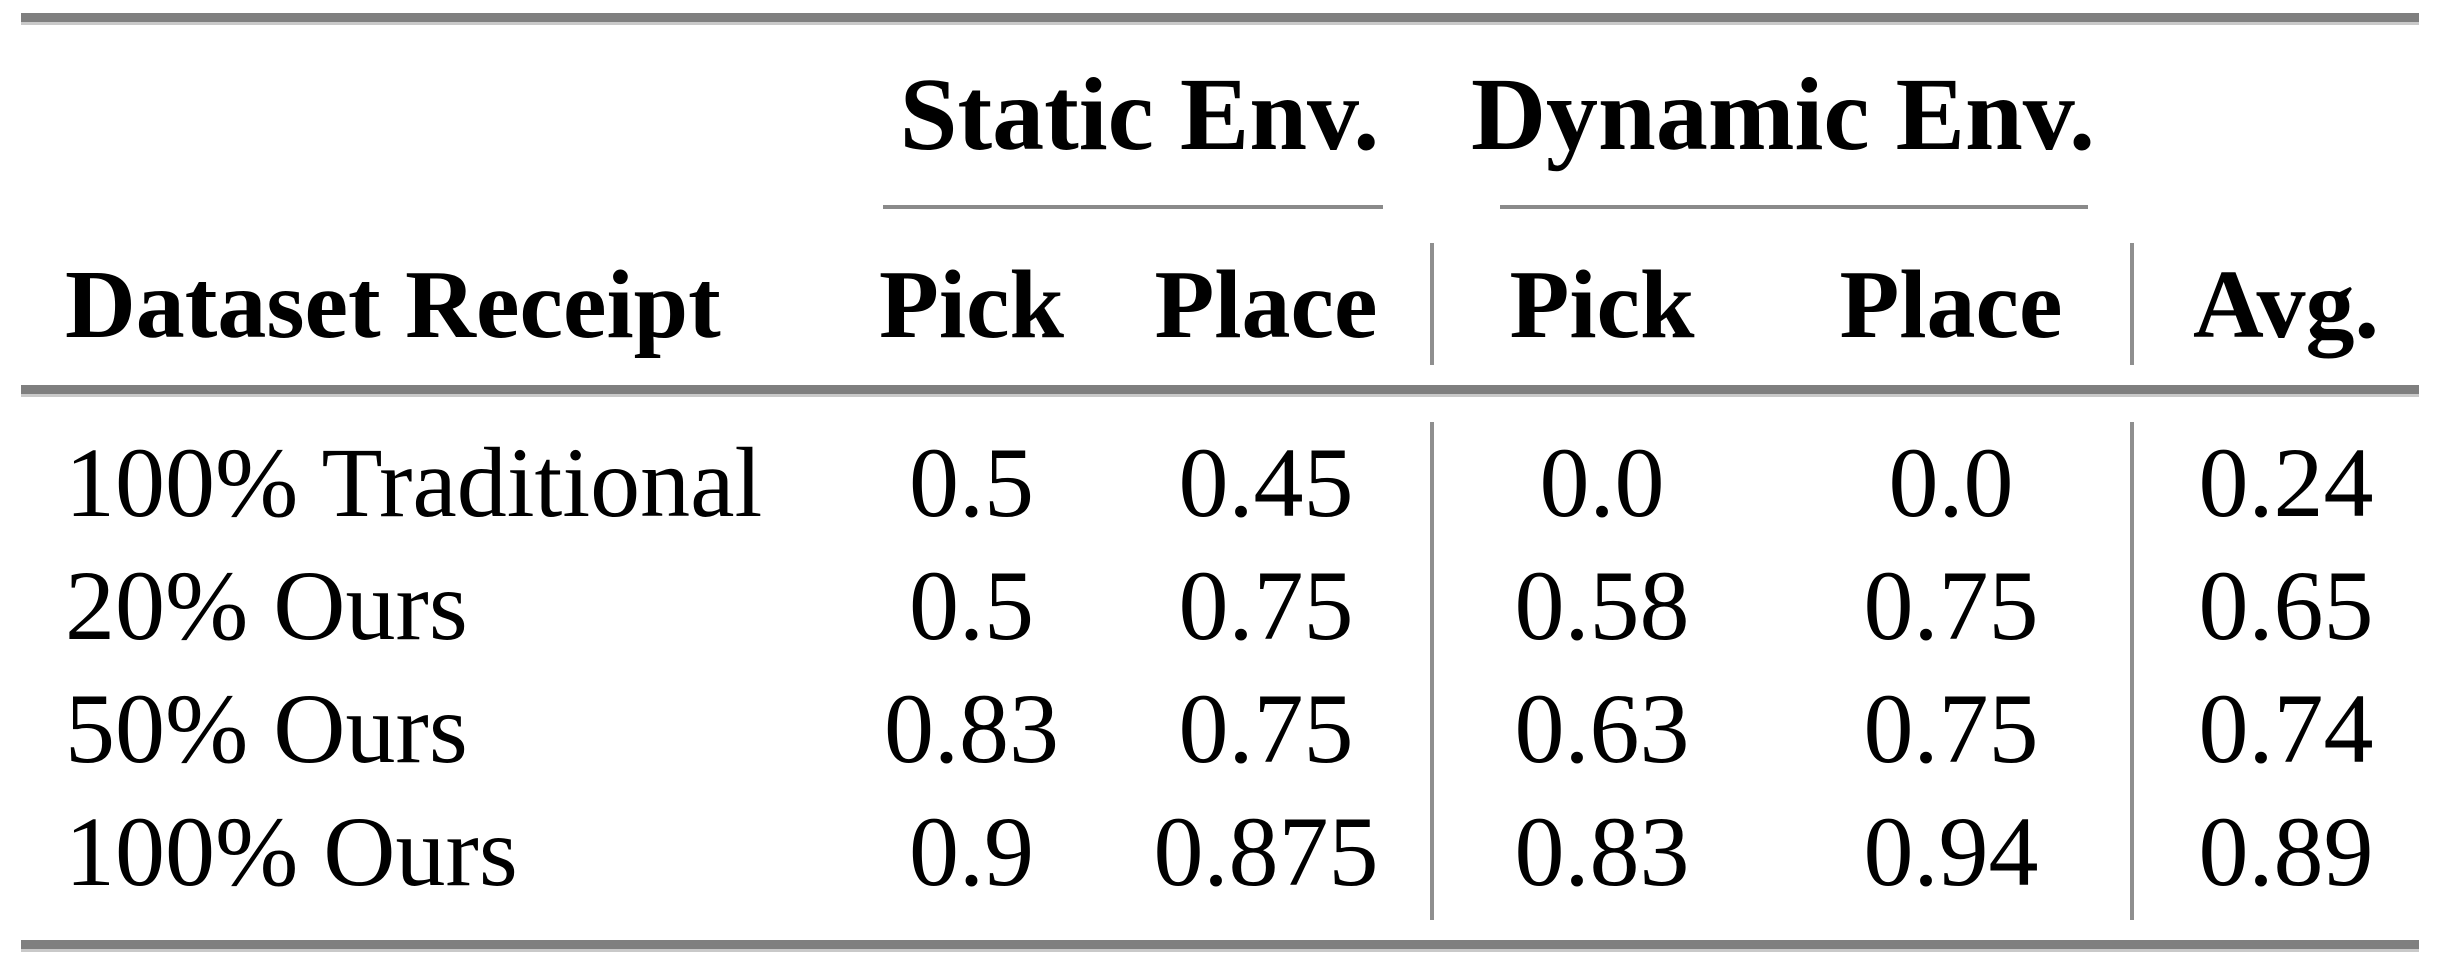 The height and width of the screenshot is (966, 2440). I want to click on cell-static-place: 0.45, so click(1266, 482).